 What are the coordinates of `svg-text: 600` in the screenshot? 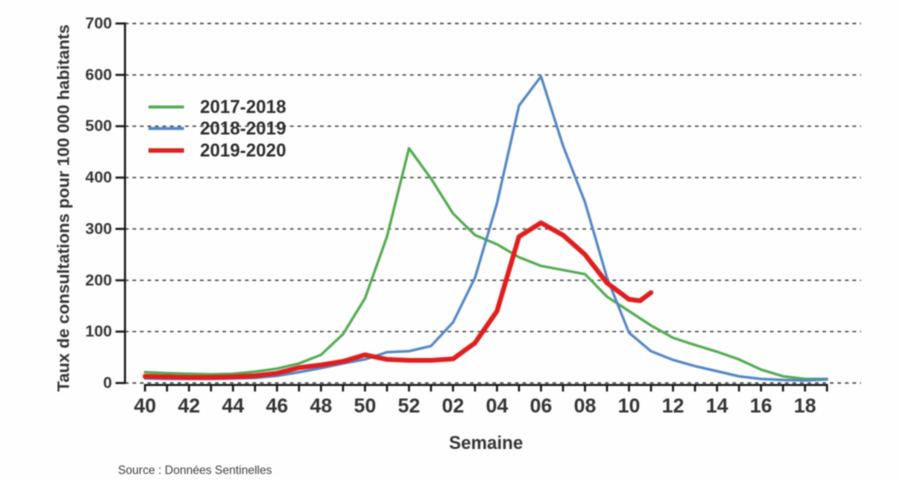 It's located at (98, 75).